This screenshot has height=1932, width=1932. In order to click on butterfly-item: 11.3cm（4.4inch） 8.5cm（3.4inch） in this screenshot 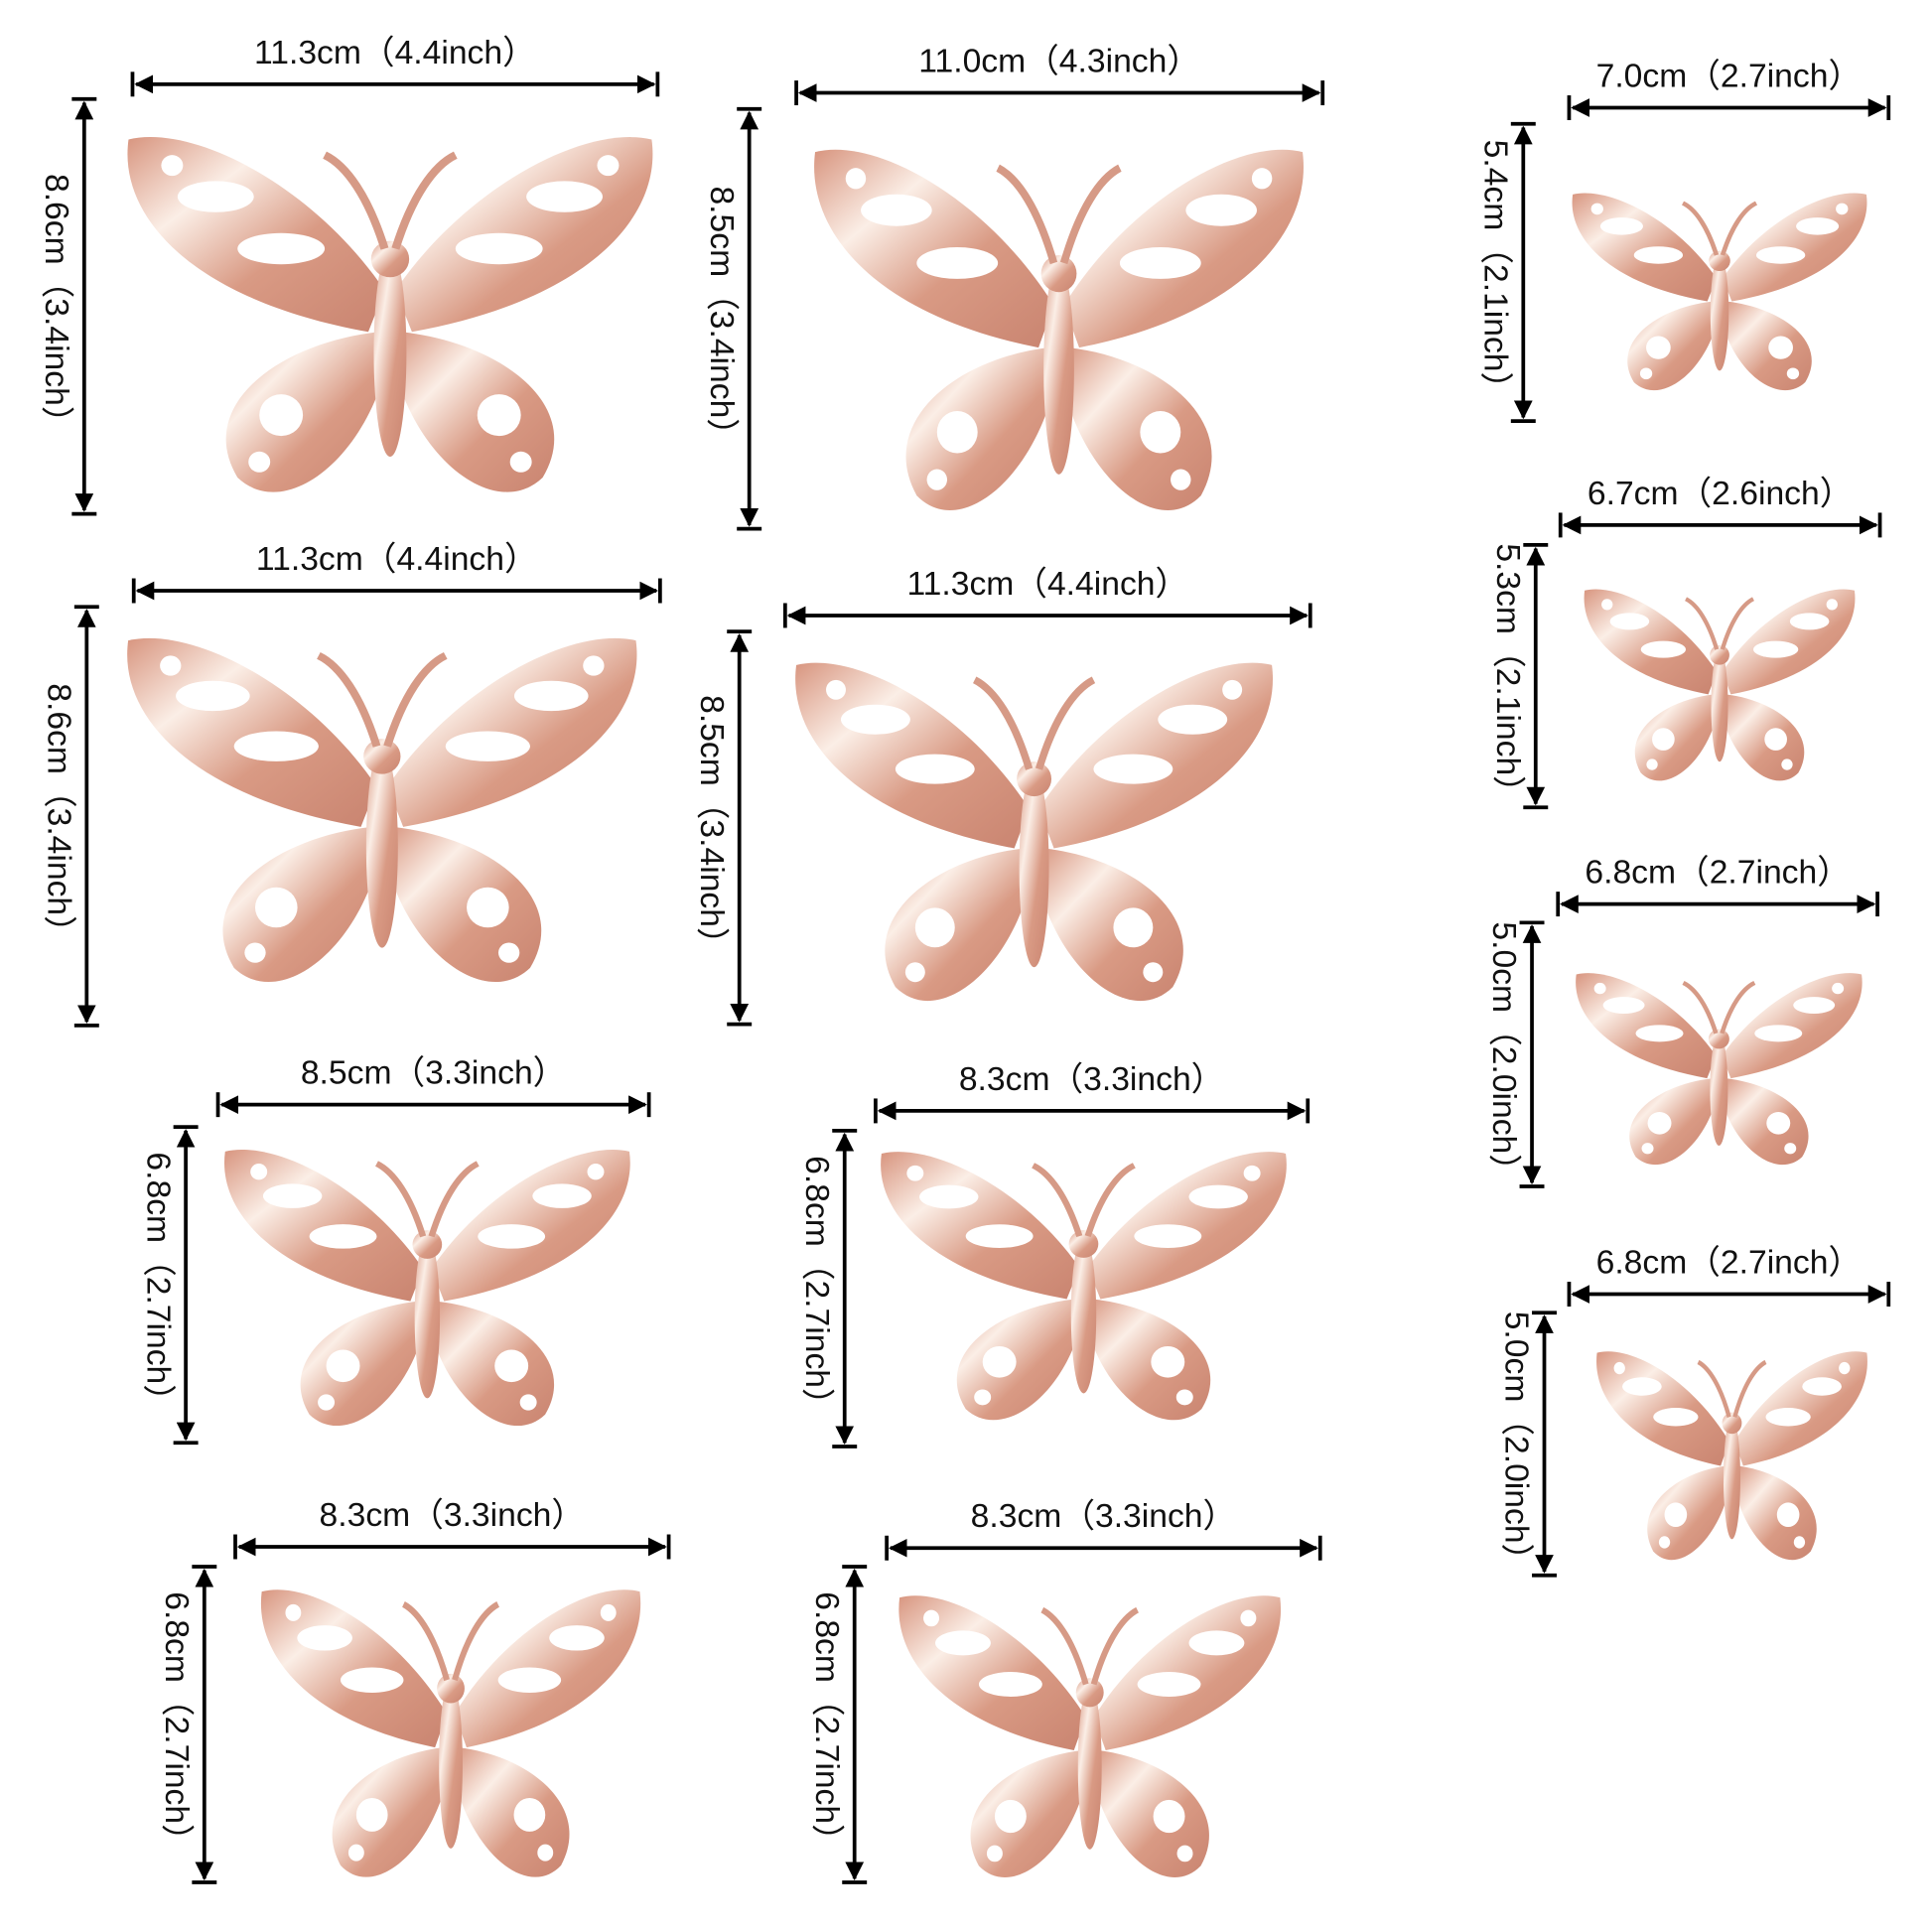, I will do `click(1003, 796)`.